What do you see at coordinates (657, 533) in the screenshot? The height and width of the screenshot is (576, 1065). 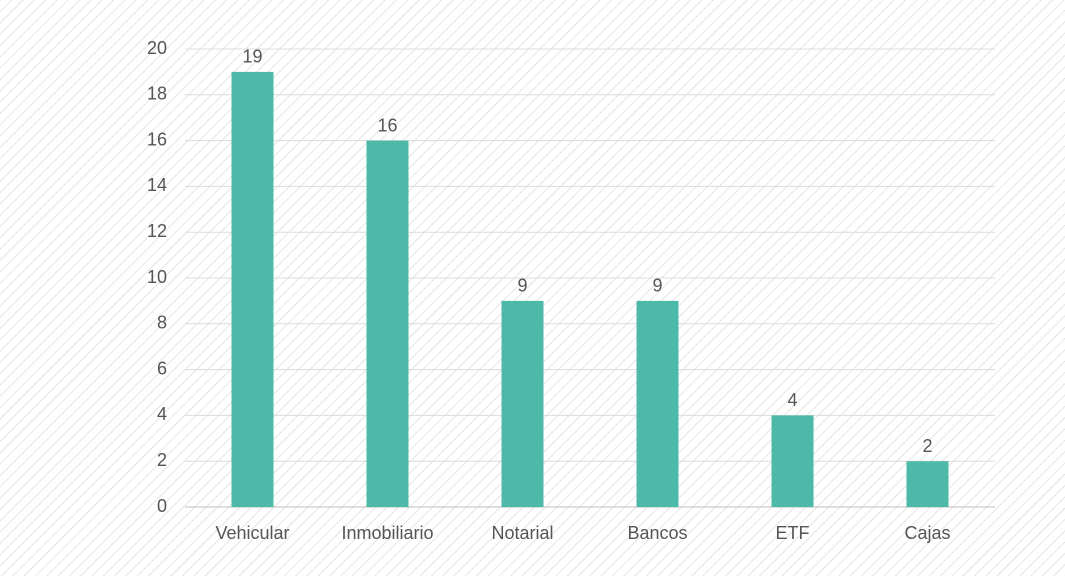 I see `x-tick-label: Bancos` at bounding box center [657, 533].